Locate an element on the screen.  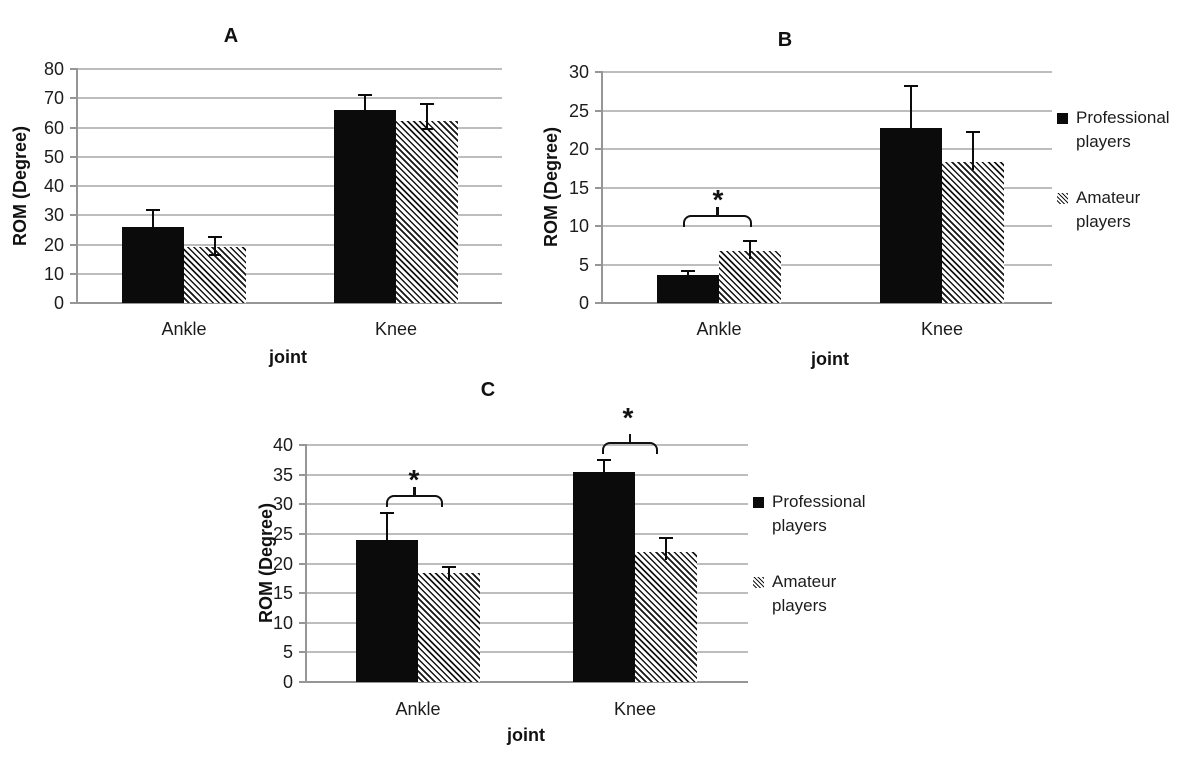
legend-item-amateur: Amateur players is located at coordinates (820, 594).